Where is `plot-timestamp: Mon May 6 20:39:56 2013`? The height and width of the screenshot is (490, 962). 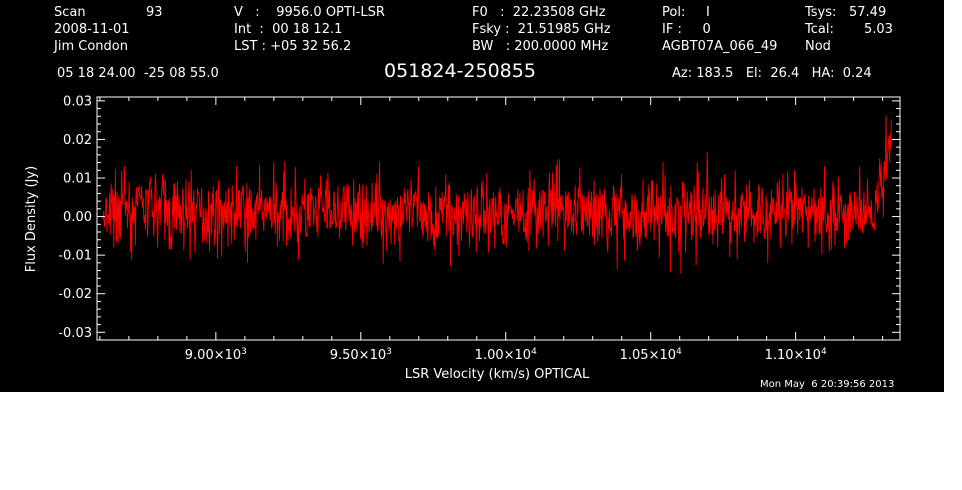 plot-timestamp: Mon May 6 20:39:56 2013 is located at coordinates (827, 384).